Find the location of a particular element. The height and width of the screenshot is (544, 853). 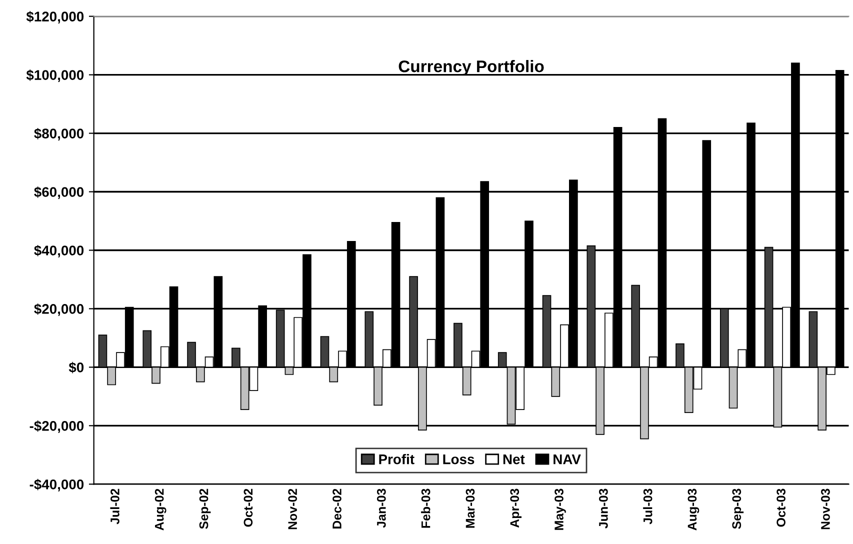

x-tick-label: Jun-03 is located at coordinates (603, 508).